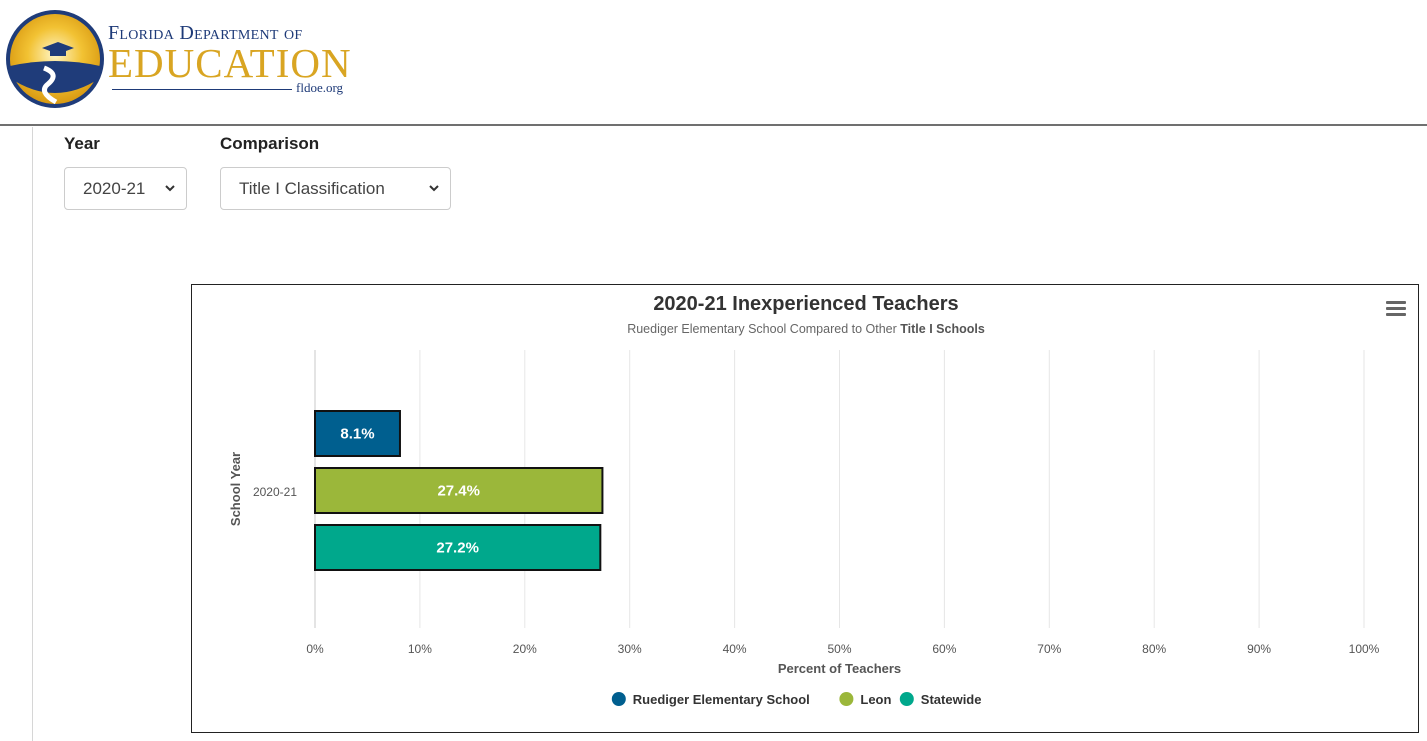  What do you see at coordinates (630, 649) in the screenshot?
I see `x-tick-label: 30%` at bounding box center [630, 649].